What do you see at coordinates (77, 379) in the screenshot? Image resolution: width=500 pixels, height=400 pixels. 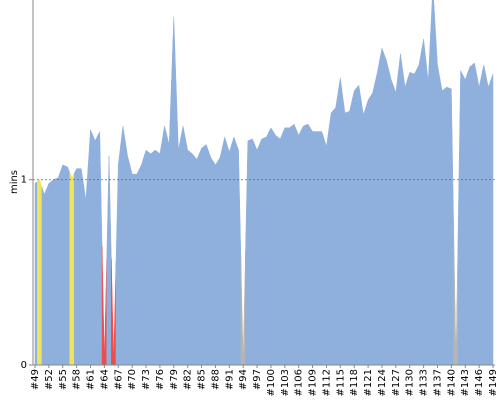 I see `x-tick-label: #58` at bounding box center [77, 379].